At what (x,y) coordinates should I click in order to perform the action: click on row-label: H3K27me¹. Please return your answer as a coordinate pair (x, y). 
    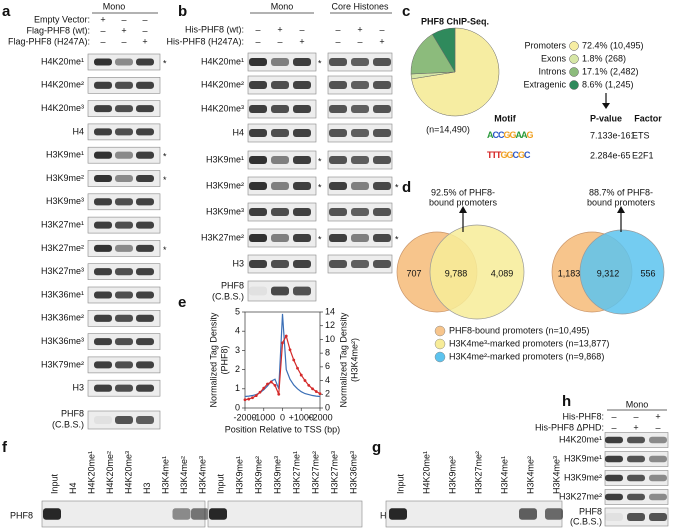
    Looking at the image, I should click on (62, 224).